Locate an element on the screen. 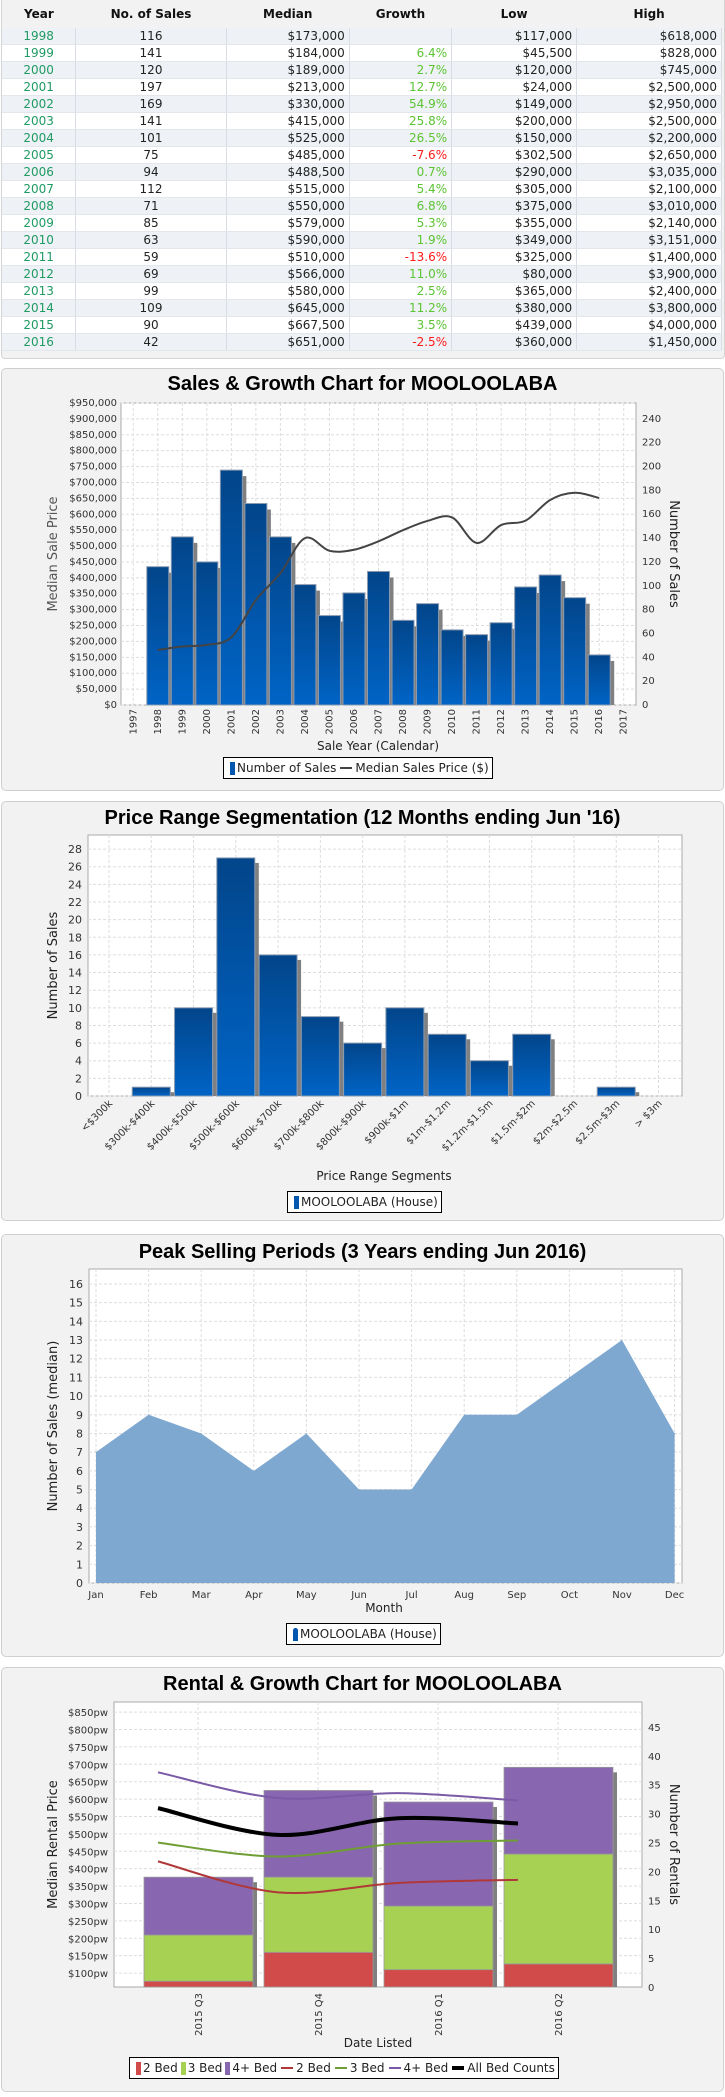 The width and height of the screenshot is (725, 2097). high-cell: $3,900,000 is located at coordinates (649, 274).